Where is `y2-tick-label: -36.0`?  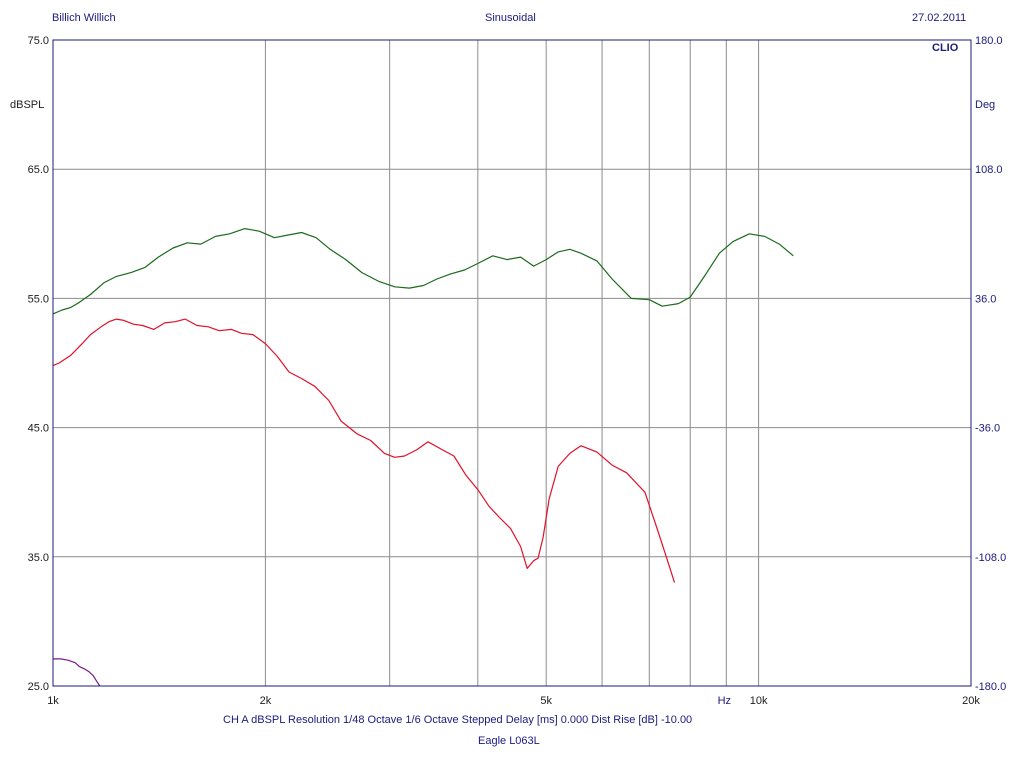 y2-tick-label: -36.0 is located at coordinates (987, 429).